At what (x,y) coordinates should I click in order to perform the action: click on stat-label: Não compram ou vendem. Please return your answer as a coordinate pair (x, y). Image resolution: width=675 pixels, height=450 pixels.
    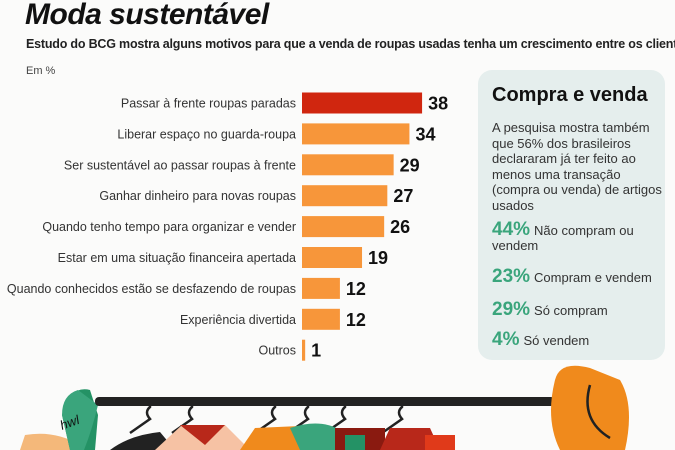
    Looking at the image, I should click on (563, 238).